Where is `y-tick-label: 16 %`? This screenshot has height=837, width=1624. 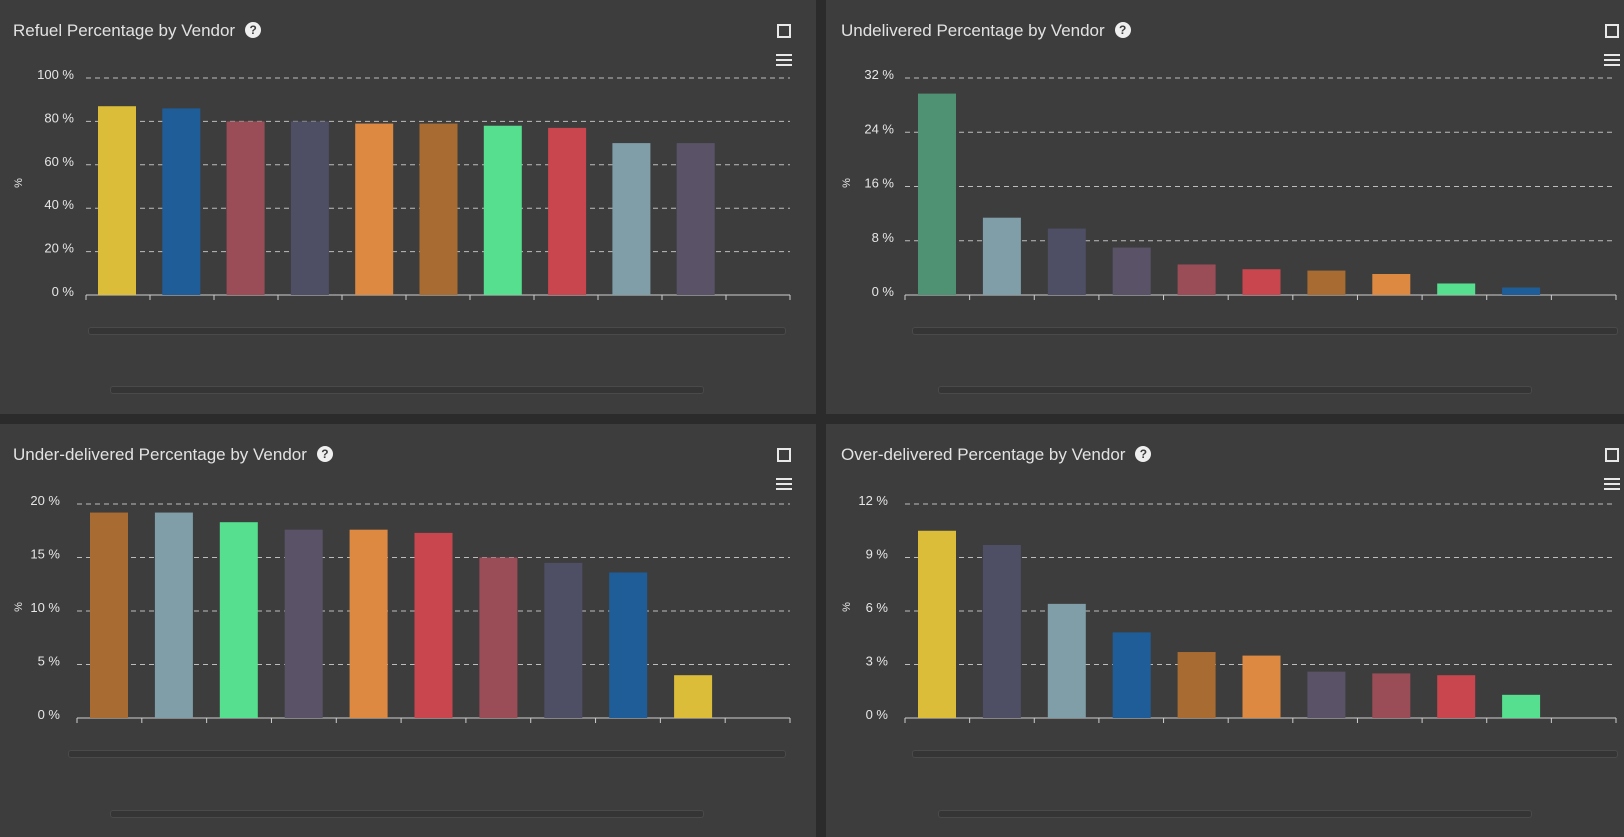 y-tick-label: 16 % is located at coordinates (879, 183).